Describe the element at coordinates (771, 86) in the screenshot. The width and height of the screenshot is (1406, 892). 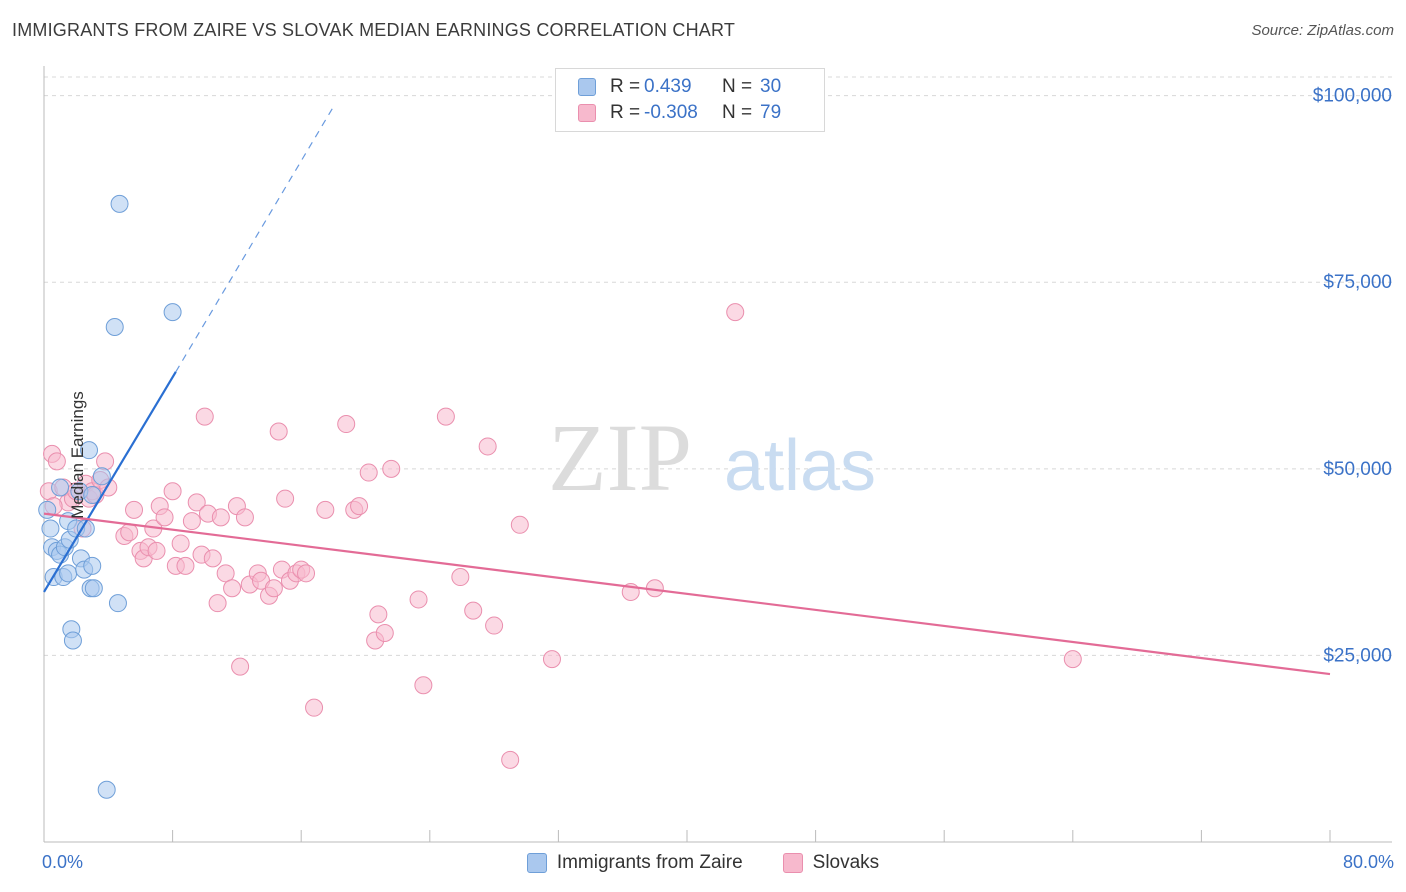
I see `zaire-n-value: 30` at that location.